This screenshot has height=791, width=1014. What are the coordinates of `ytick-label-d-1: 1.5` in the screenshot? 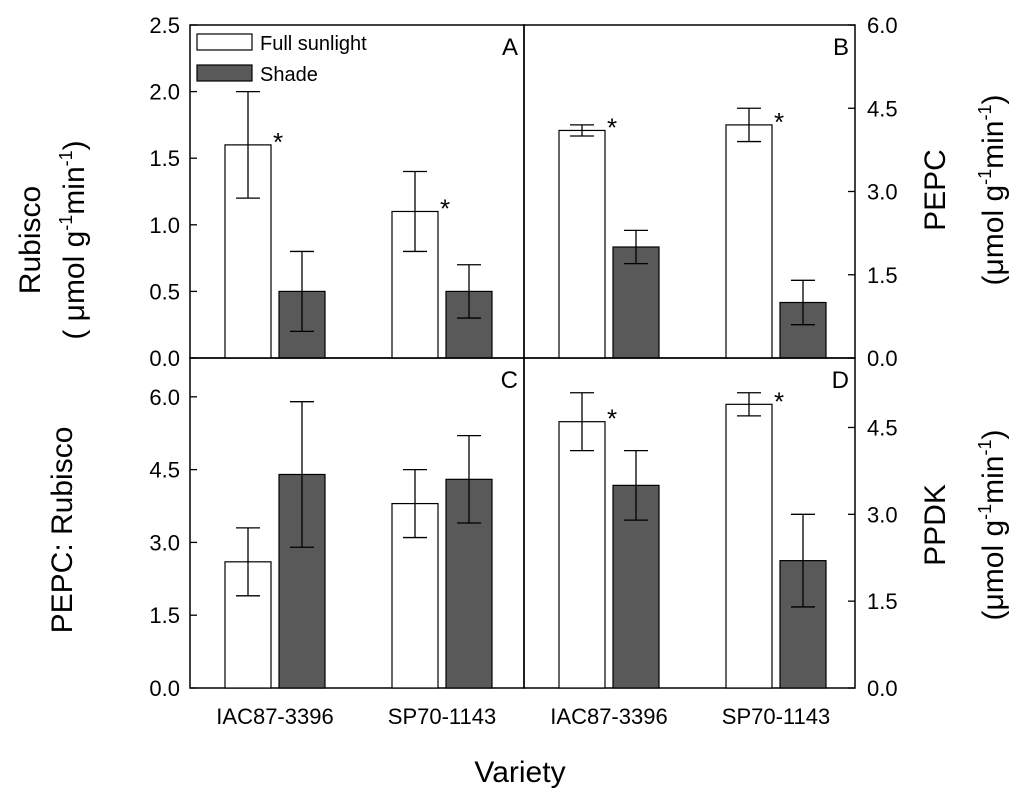 It's located at (882, 601).